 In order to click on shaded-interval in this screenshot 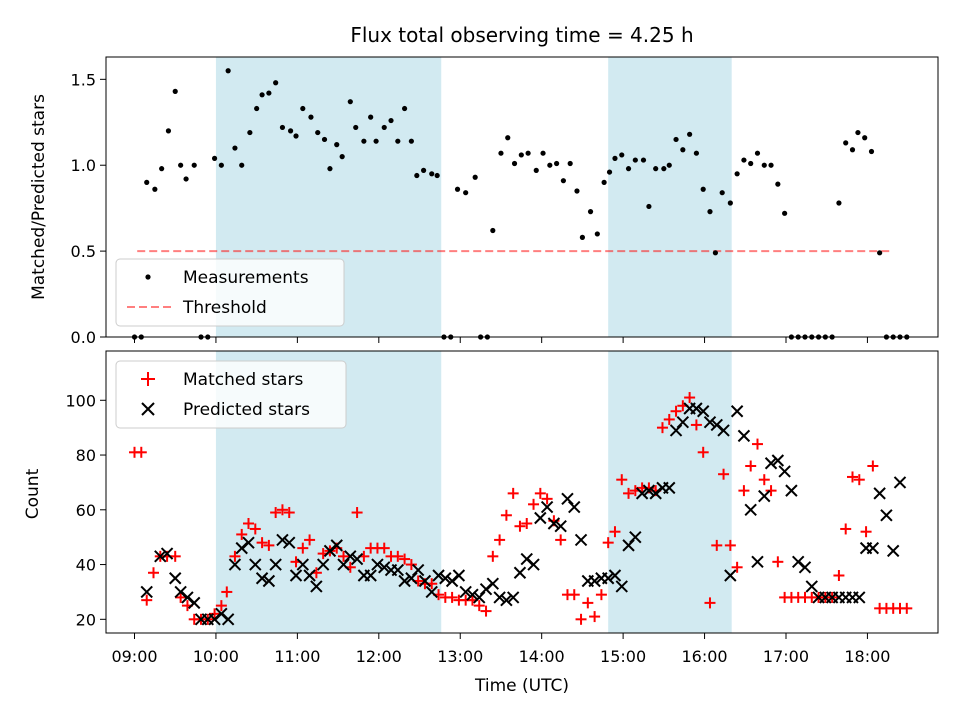, I will do `click(670, 197)`.